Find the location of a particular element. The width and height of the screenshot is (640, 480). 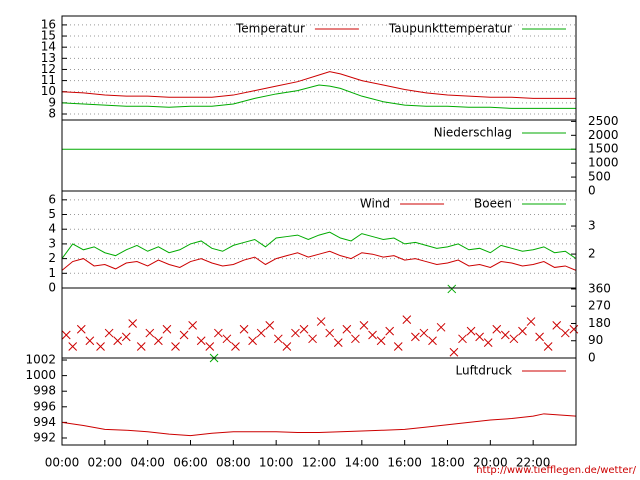

y2-tick-label: 2000 is located at coordinates (603, 135).